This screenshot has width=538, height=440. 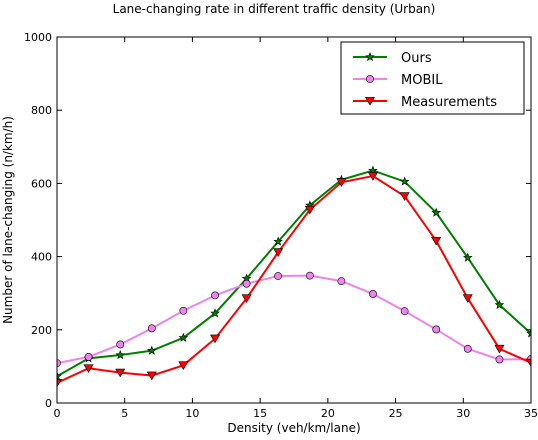 I want to click on y-tick-label: 400, so click(x=41, y=257).